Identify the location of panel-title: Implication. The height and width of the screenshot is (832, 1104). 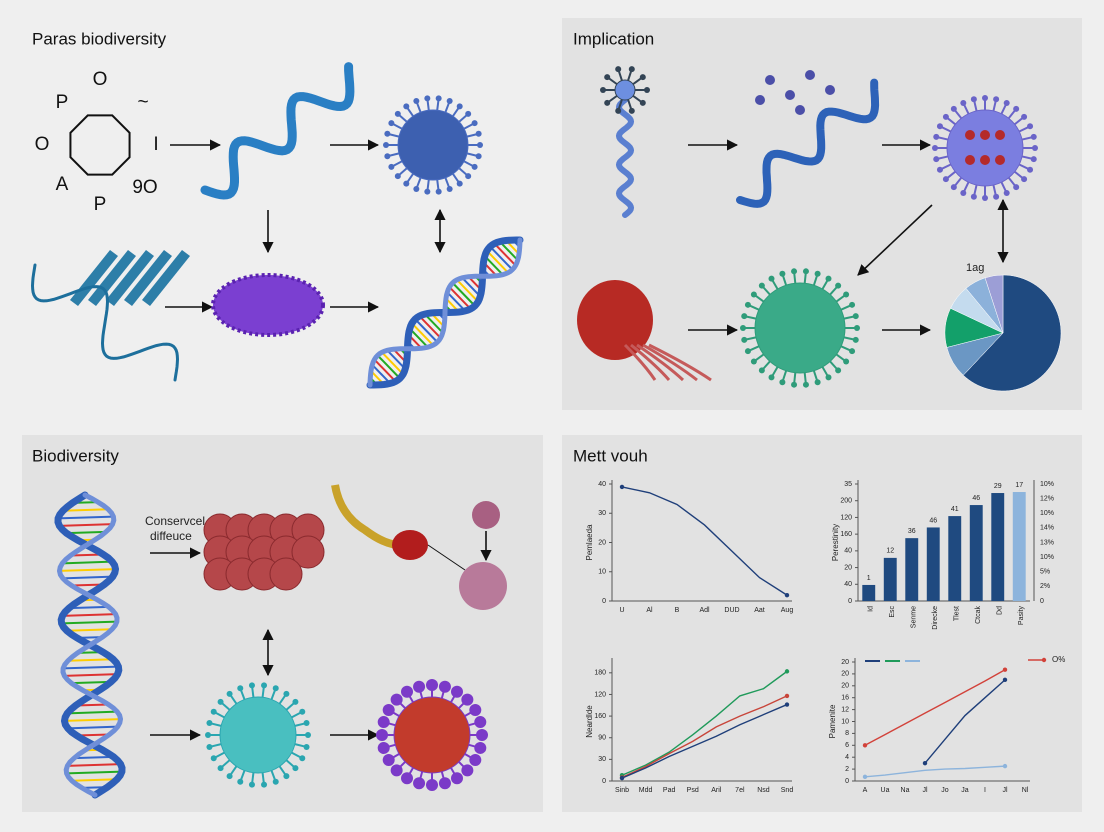
(613, 38).